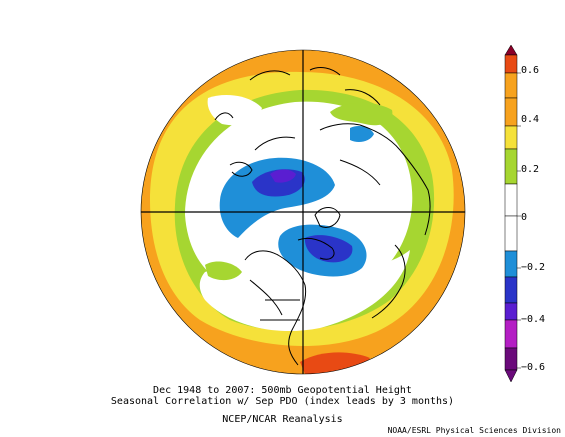 The width and height of the screenshot is (565, 437). Describe the element at coordinates (511, 376) in the screenshot. I see `colorbar-min-triangle` at that location.